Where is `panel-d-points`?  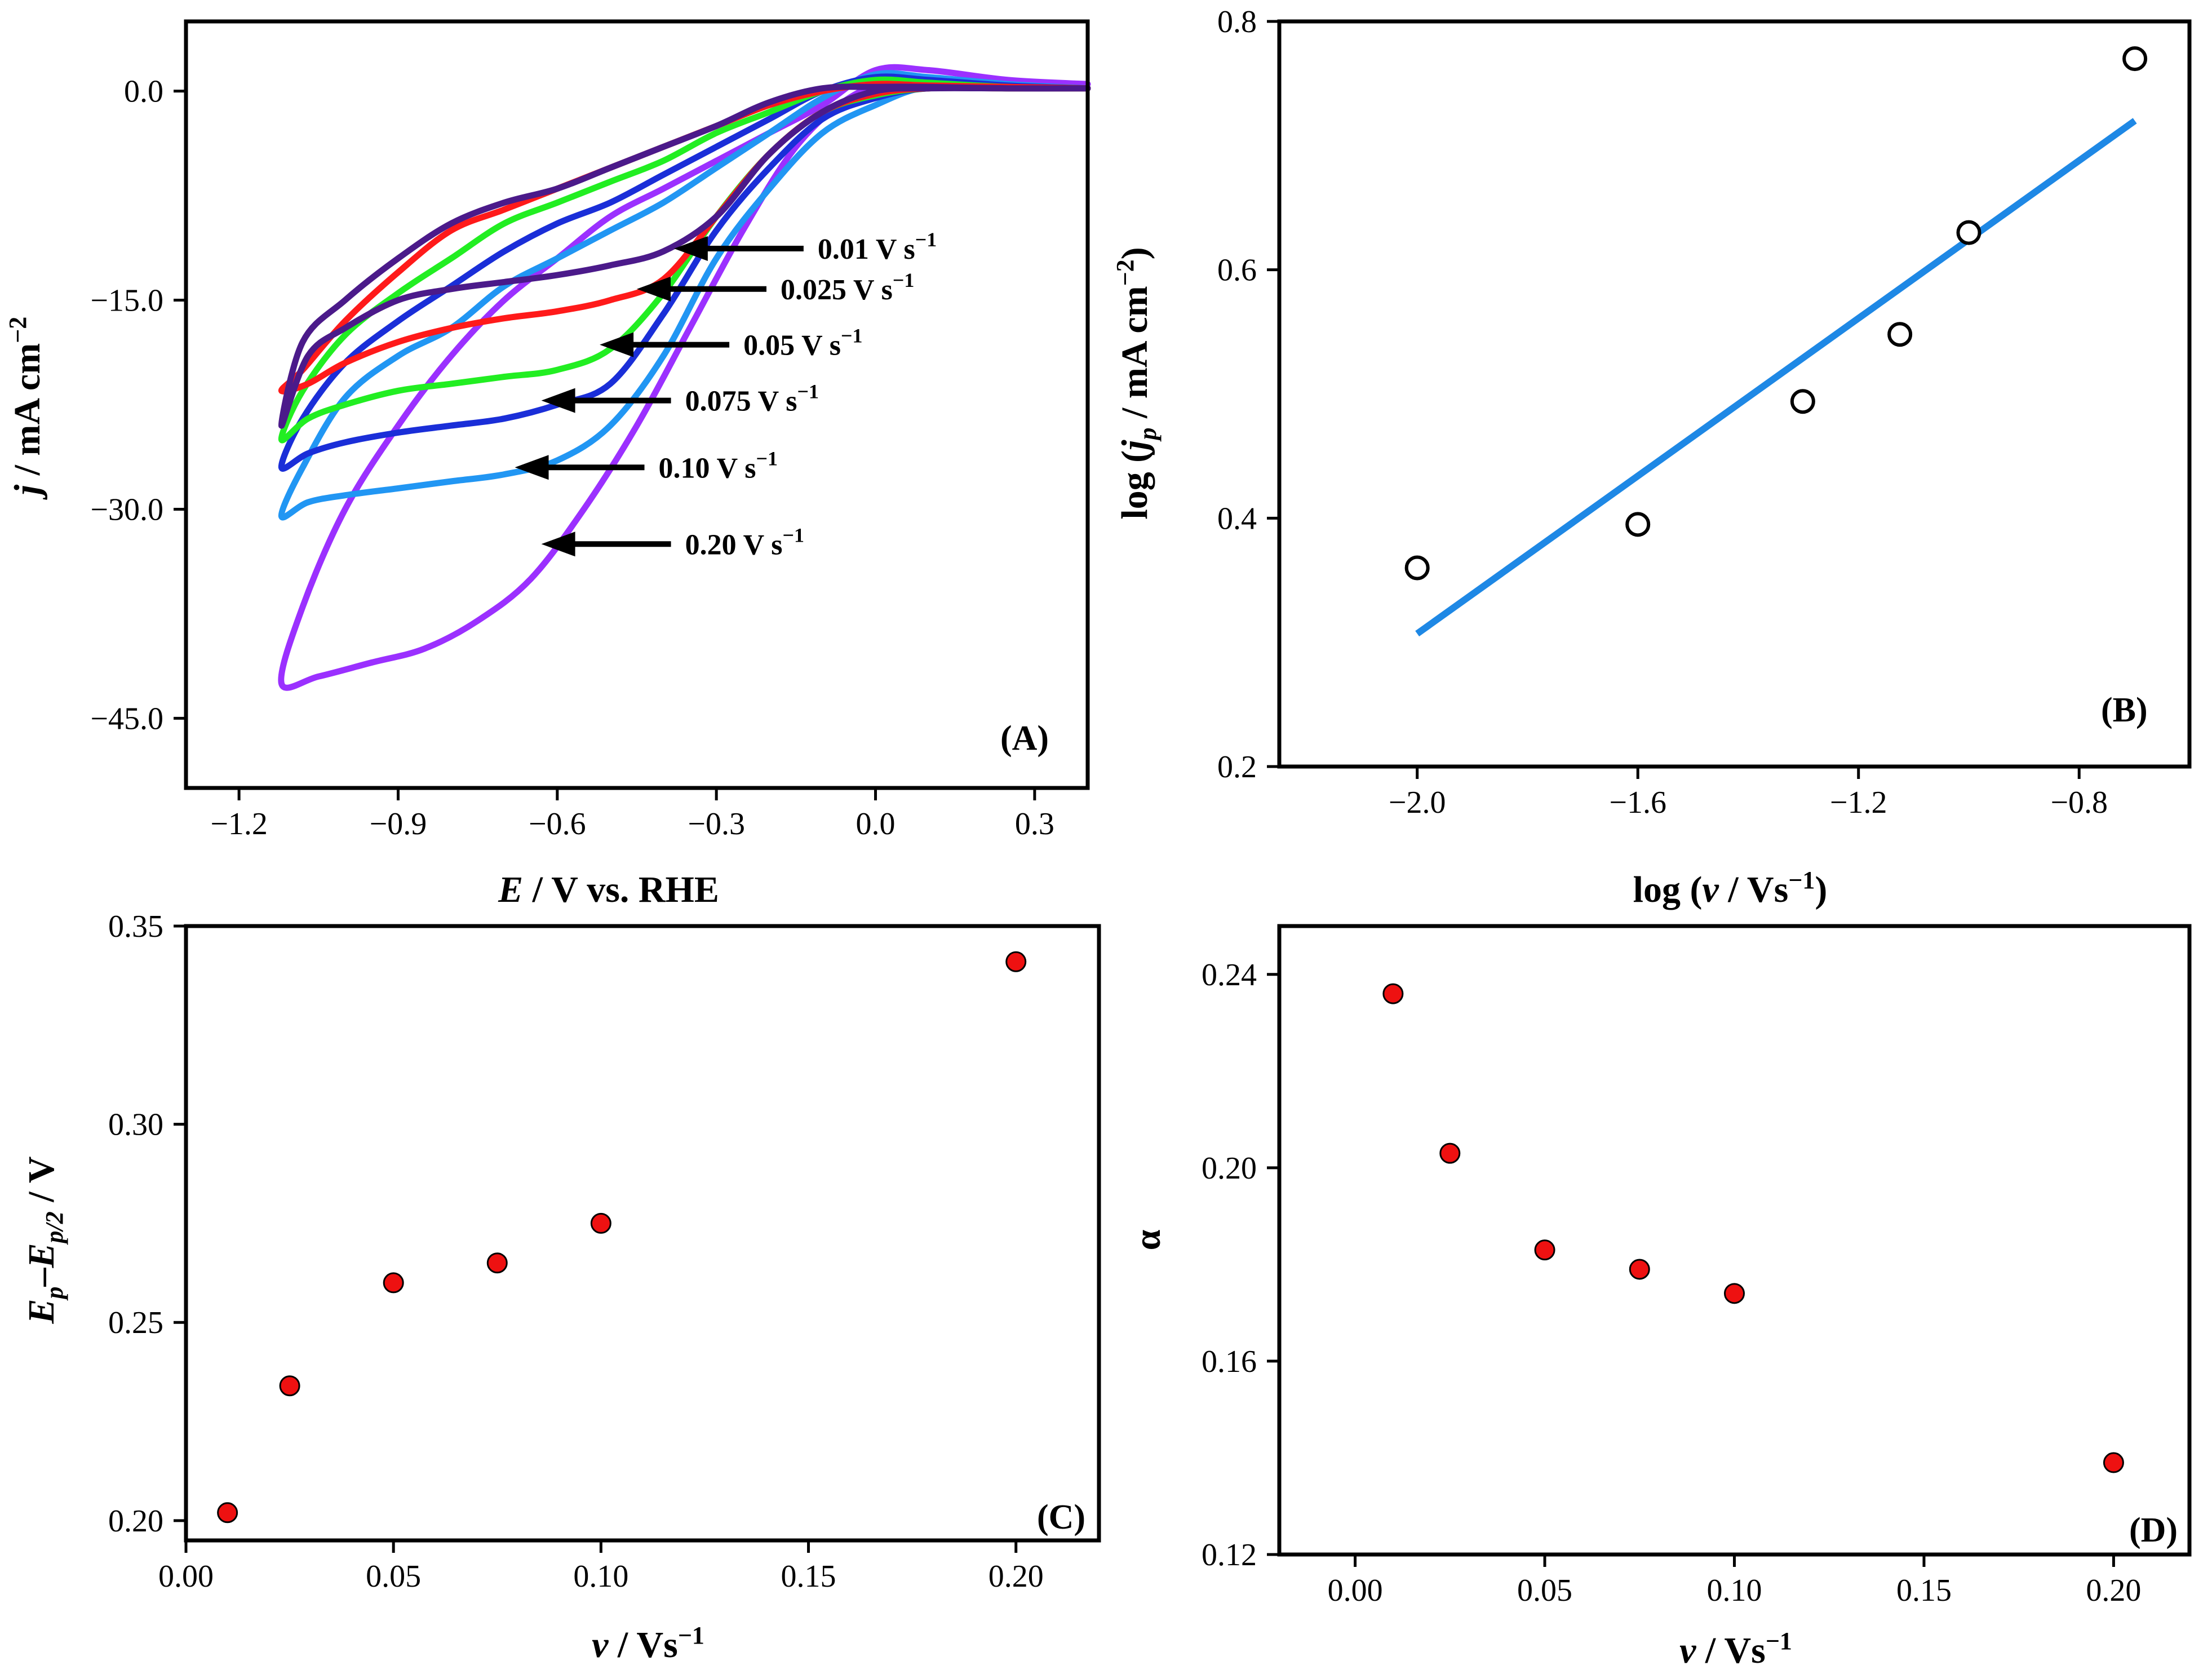 panel-d-points is located at coordinates (1753, 1228).